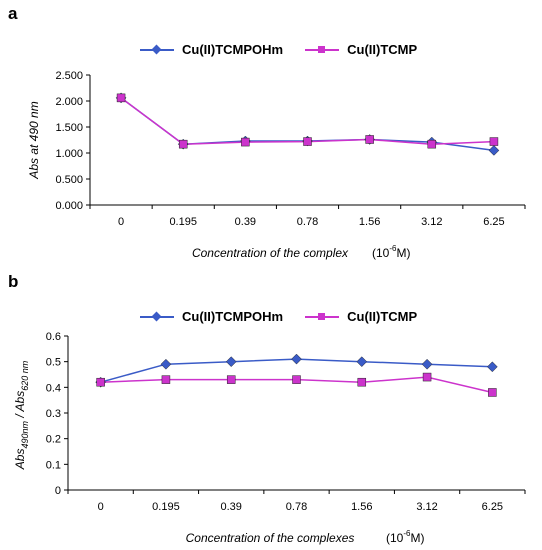 The image size is (542, 550). What do you see at coordinates (270, 538) in the screenshot?
I see `chart-b-xlabel: Concentration of the complexes` at bounding box center [270, 538].